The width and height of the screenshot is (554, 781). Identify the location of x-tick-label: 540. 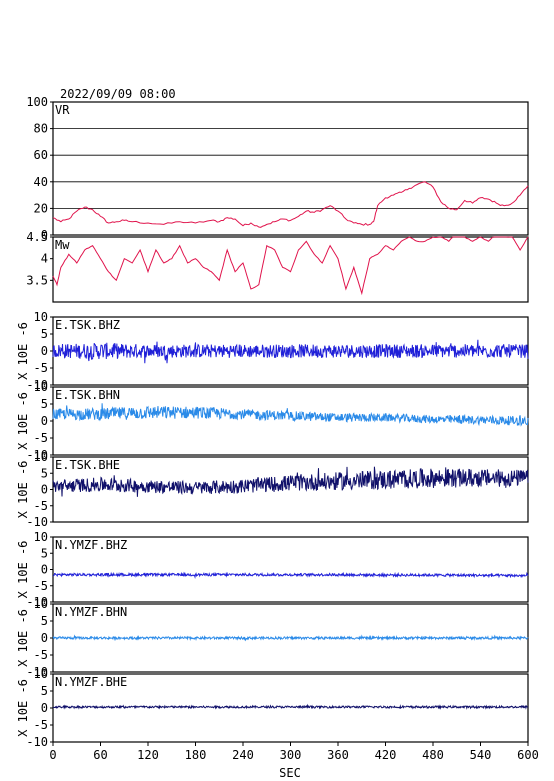
(481, 755).